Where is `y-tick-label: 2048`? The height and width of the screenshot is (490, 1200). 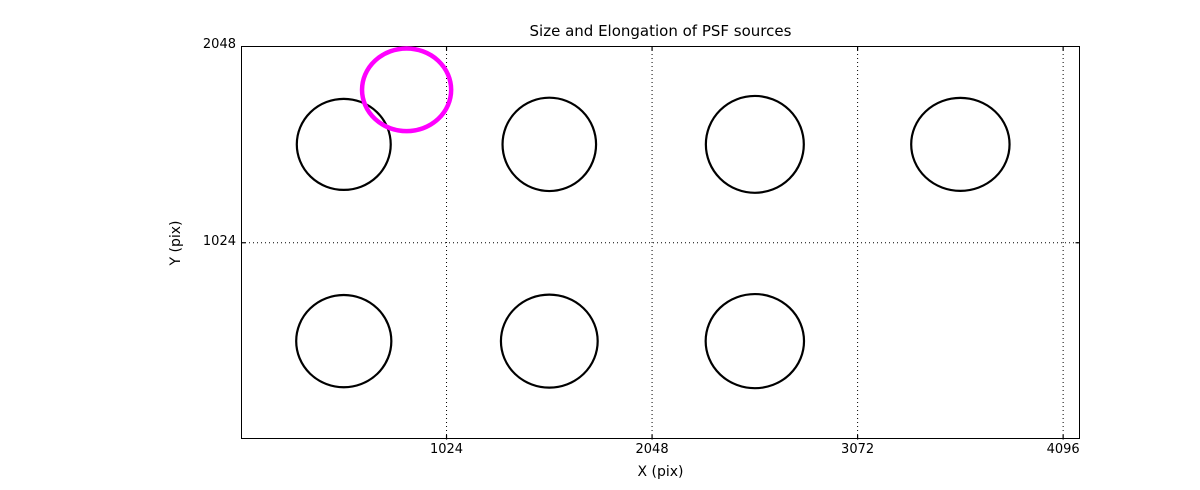 y-tick-label: 2048 is located at coordinates (219, 44).